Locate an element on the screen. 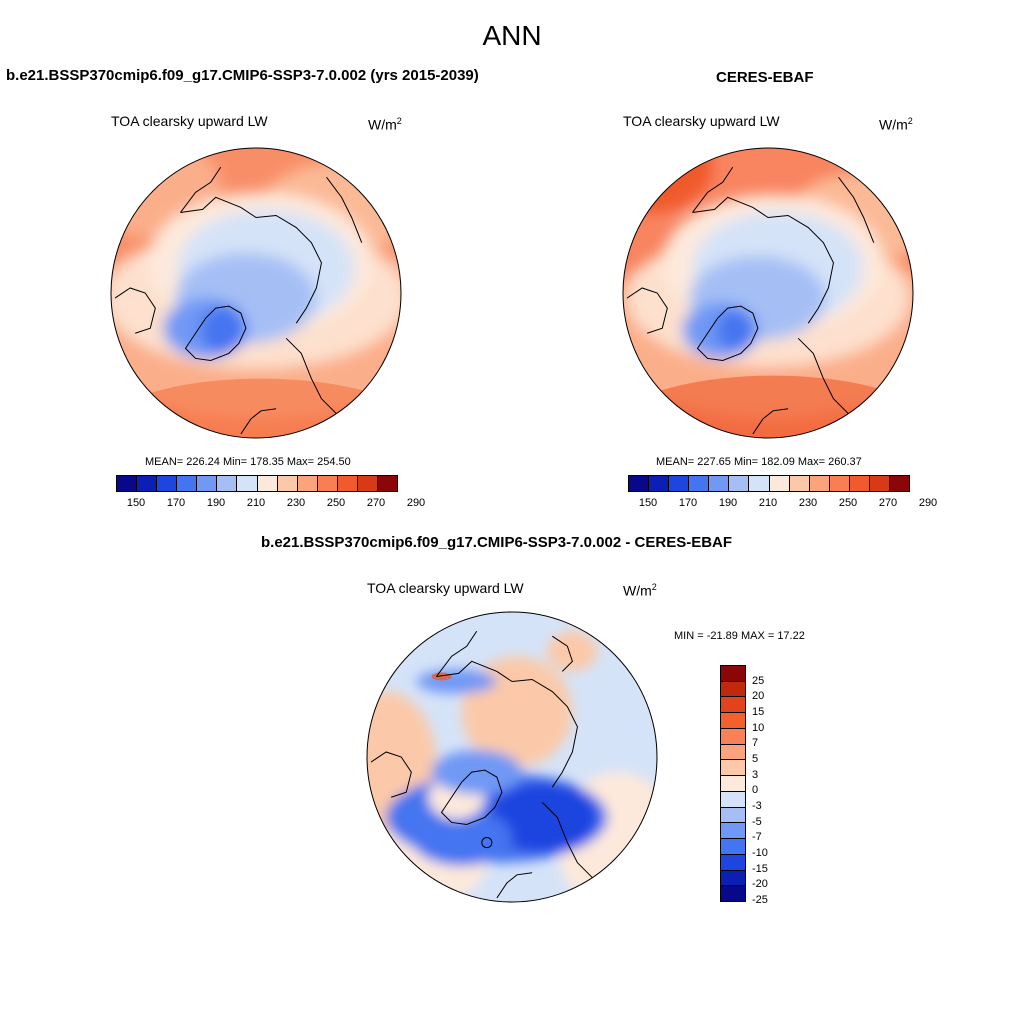 The image size is (1024, 1024). panel-3-variable: TOA clearsky upward LW is located at coordinates (445, 588).